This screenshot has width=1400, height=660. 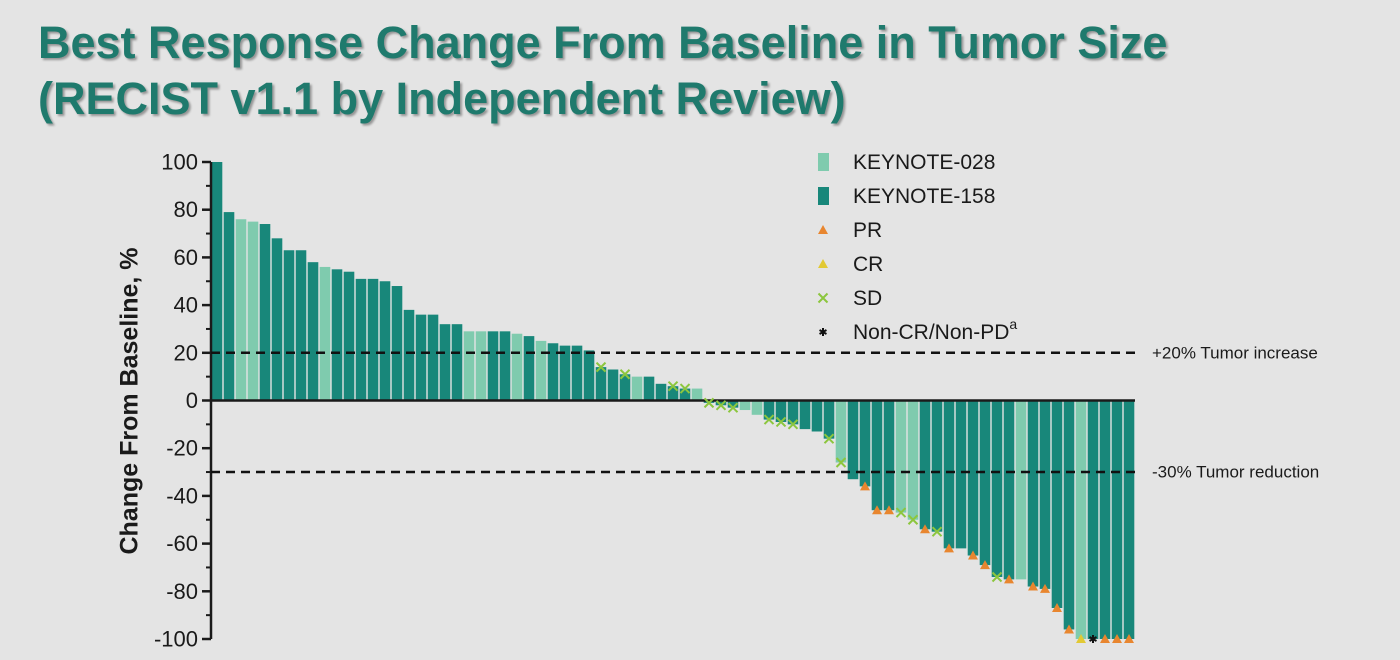 What do you see at coordinates (1093, 639) in the screenshot?
I see `asterisk-marker` at bounding box center [1093, 639].